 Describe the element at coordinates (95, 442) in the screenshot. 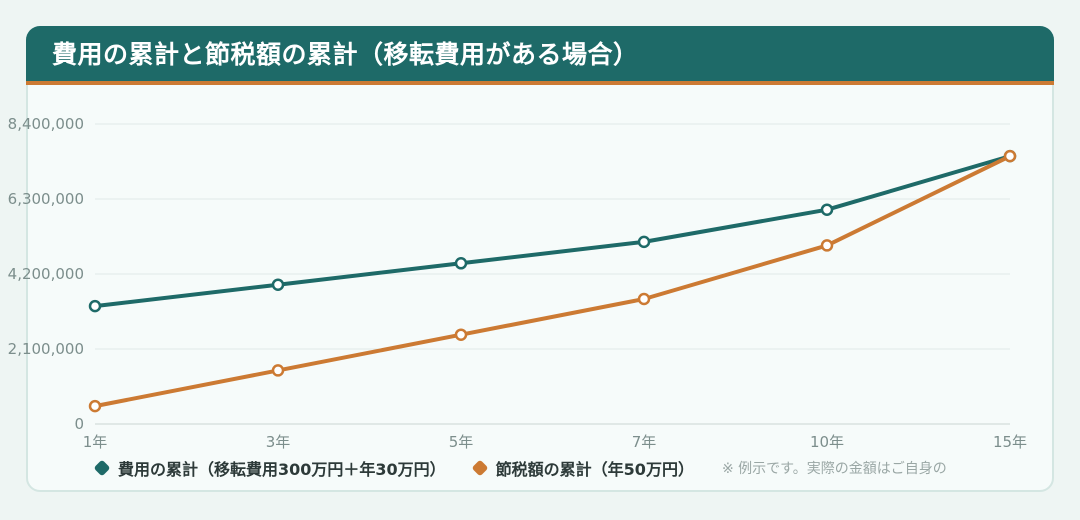

I see `x-tick-label: 1年` at that location.